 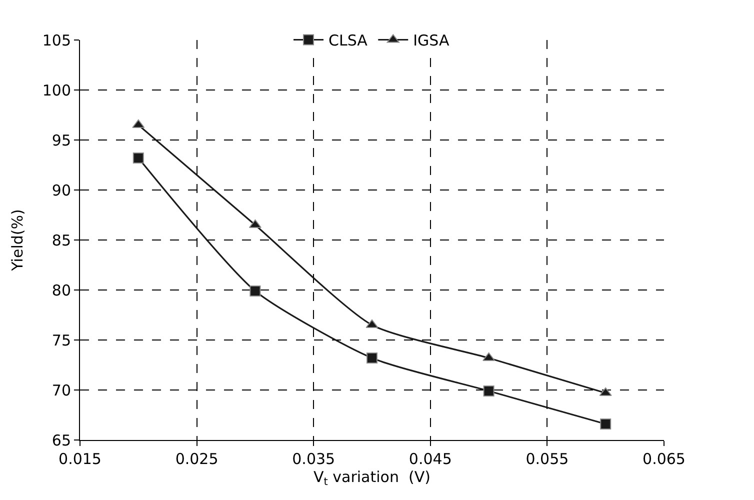 What do you see at coordinates (547, 459) in the screenshot?
I see `x-tick-label: 0.055` at bounding box center [547, 459].